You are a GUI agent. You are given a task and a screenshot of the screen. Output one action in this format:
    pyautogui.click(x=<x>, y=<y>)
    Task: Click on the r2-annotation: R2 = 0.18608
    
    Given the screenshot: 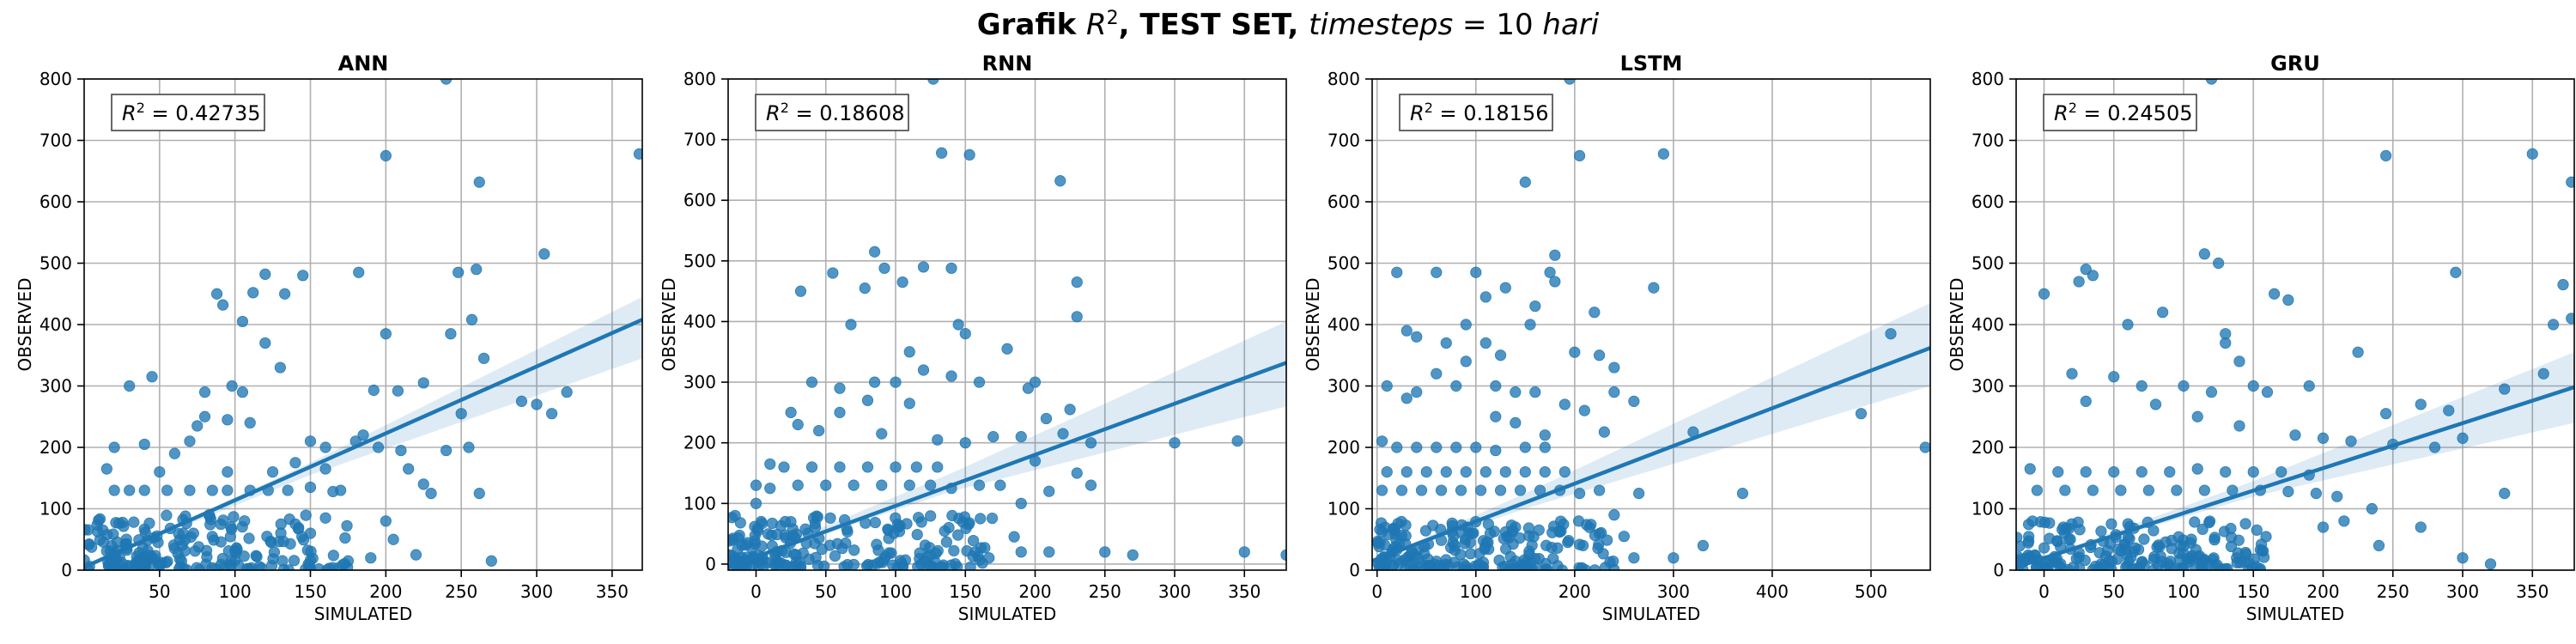 What is the action you would take?
    pyautogui.click(x=835, y=113)
    